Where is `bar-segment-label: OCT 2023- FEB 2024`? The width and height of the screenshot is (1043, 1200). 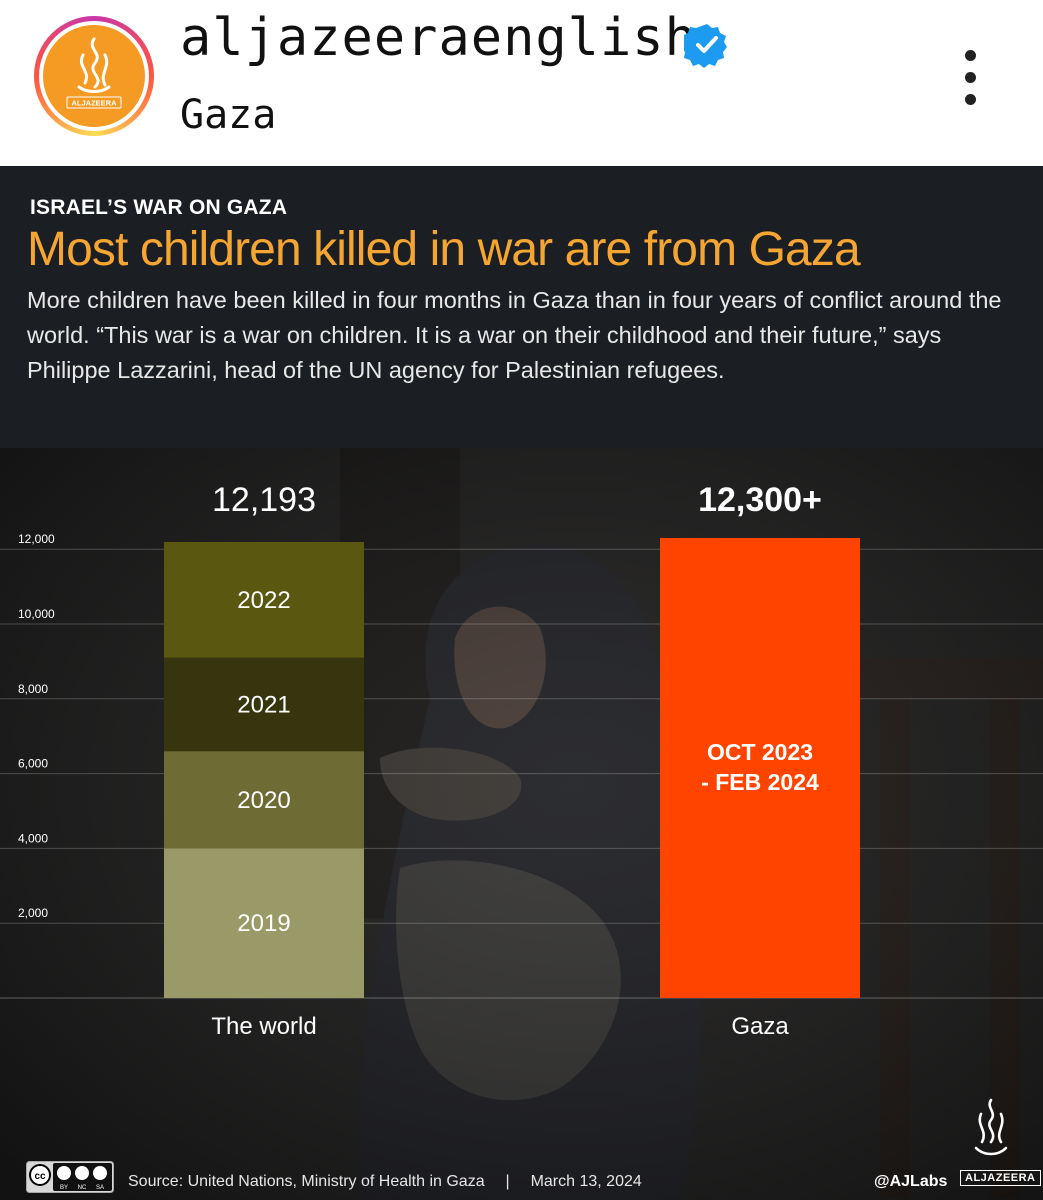
bar-segment-label: OCT 2023- FEB 2024 is located at coordinates (760, 767).